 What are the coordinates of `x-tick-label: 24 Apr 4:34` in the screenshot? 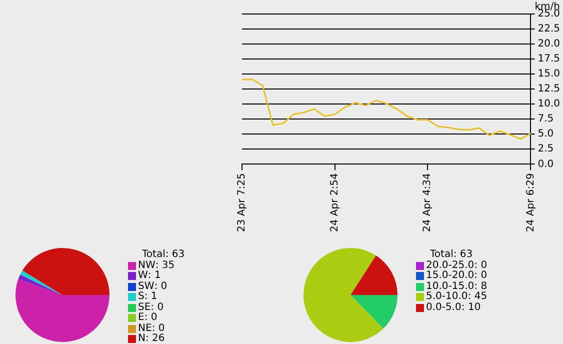 It's located at (428, 202).